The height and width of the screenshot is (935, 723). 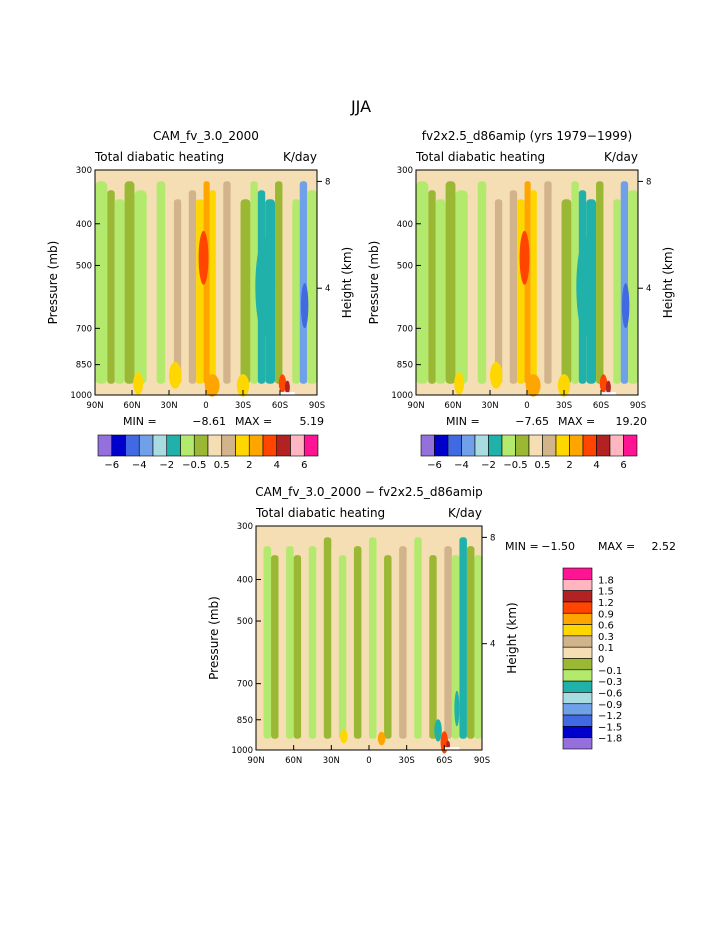 I want to click on colorbar-label: −0.5, so click(x=194, y=465).